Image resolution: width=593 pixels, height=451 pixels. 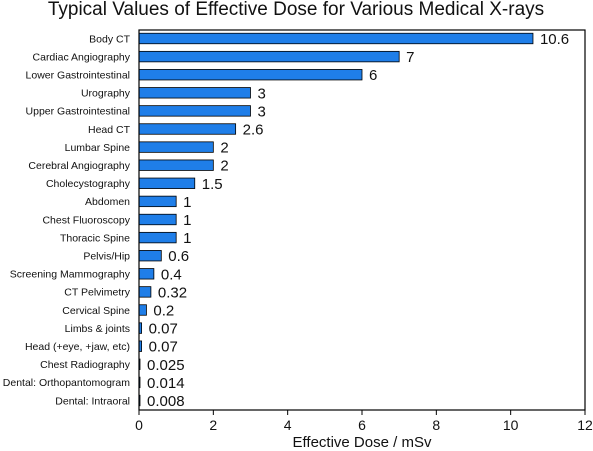 I want to click on value-label: 0.6, so click(x=178, y=256).